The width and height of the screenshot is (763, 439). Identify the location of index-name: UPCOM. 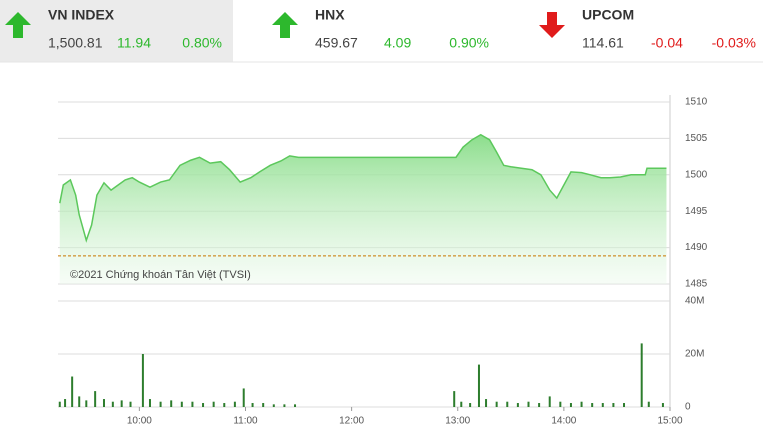
(608, 15).